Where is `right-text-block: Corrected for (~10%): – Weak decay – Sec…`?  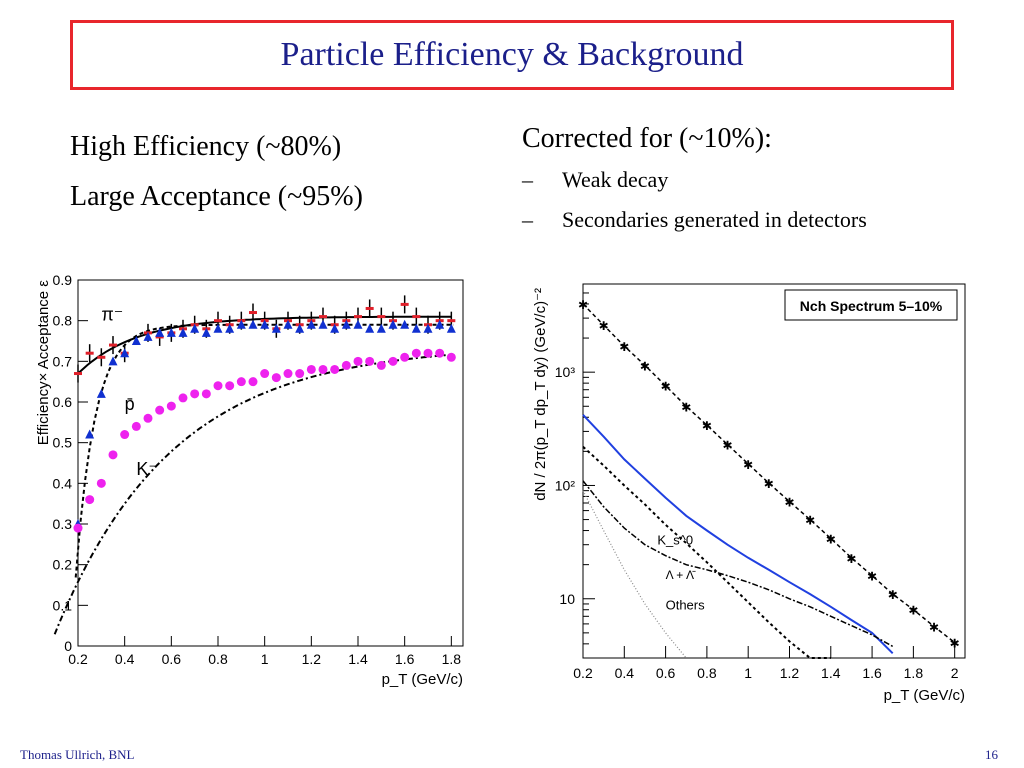 right-text-block: Corrected for (~10%): – Weak decay – Sec… is located at coordinates (694, 179).